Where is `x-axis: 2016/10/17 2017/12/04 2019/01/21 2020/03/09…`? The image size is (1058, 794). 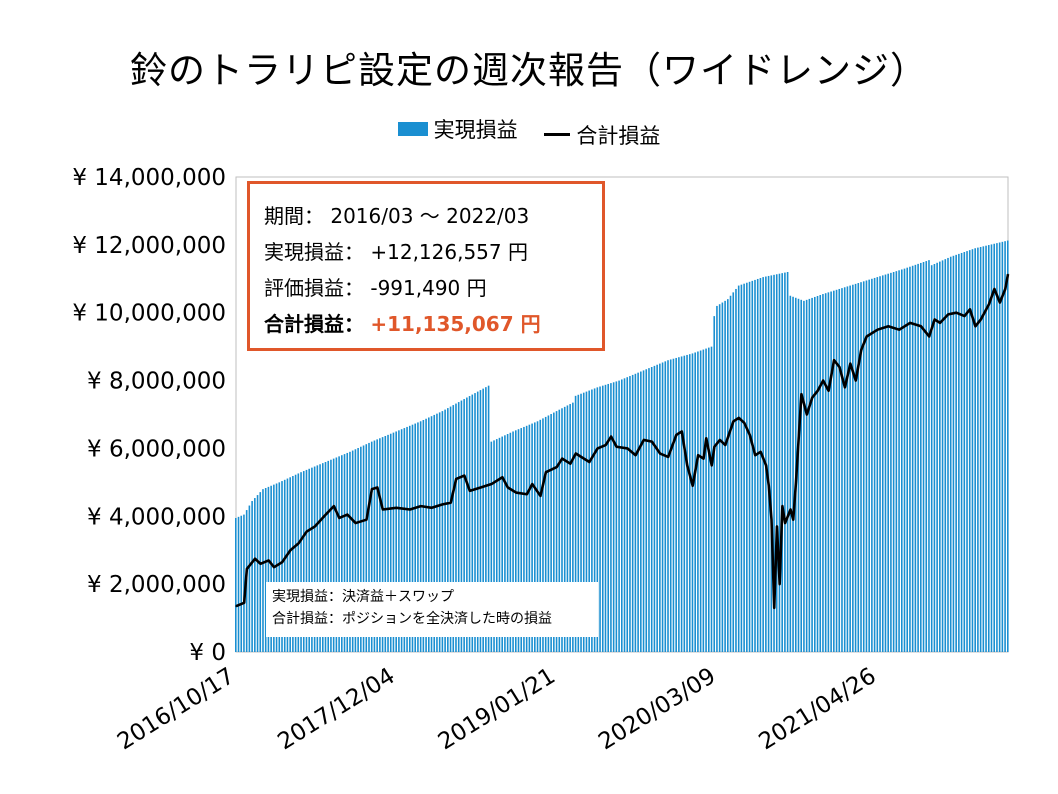
x-axis: 2016/10/17 2017/12/04 2019/01/21 2020/03/09… is located at coordinates (497, 709).